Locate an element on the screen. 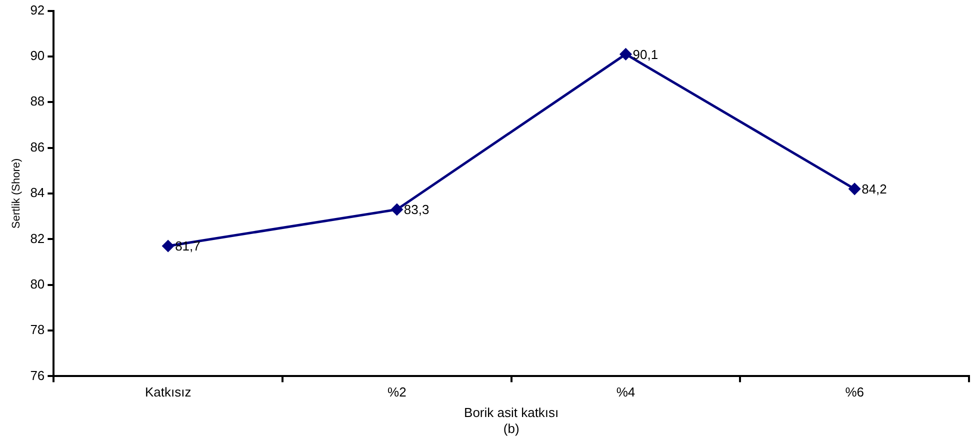 Image resolution: width=976 pixels, height=441 pixels. data-label: 90,1 is located at coordinates (645, 54).